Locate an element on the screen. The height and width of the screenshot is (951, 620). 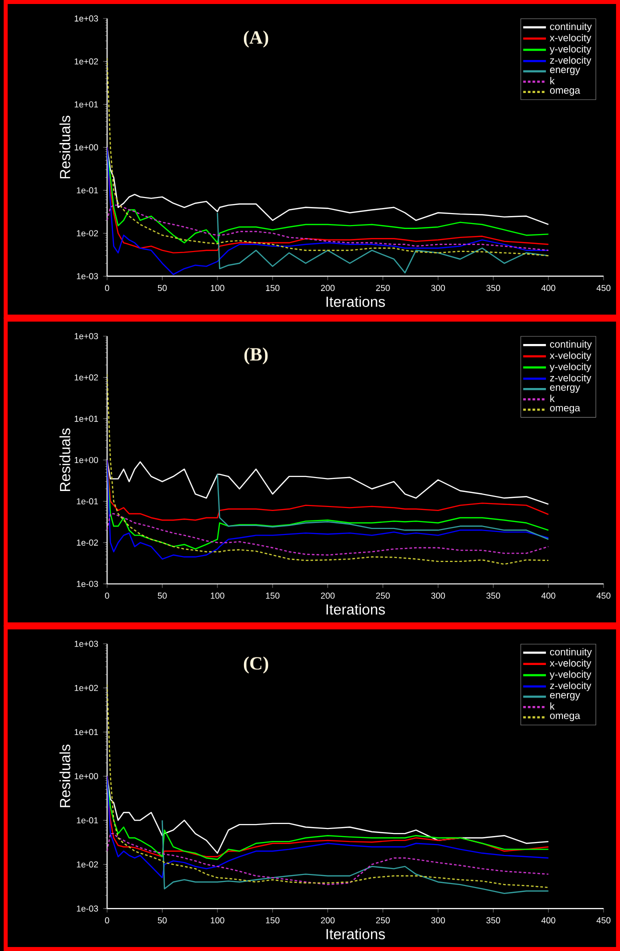
line-series is located at coordinates (328, 859).